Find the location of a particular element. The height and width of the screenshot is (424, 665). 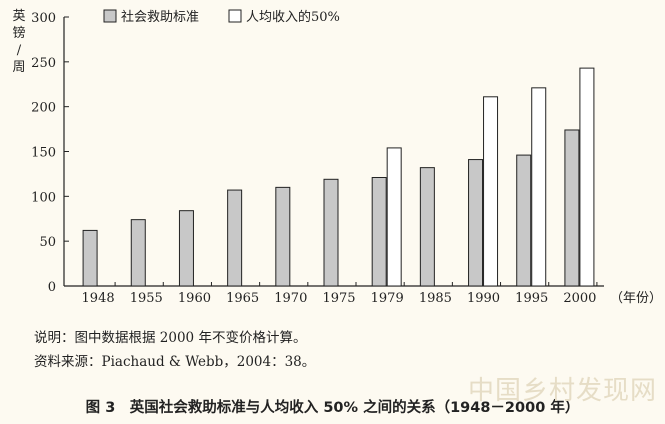

x-tick-label: 1965 is located at coordinates (242, 298).